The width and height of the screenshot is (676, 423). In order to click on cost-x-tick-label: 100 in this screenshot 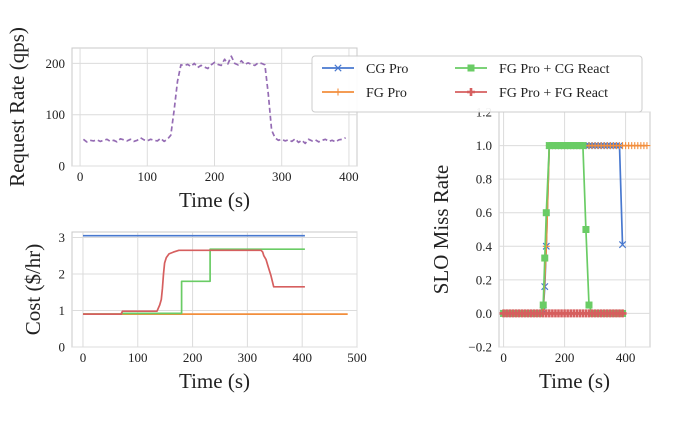, I will do `click(138, 357)`.